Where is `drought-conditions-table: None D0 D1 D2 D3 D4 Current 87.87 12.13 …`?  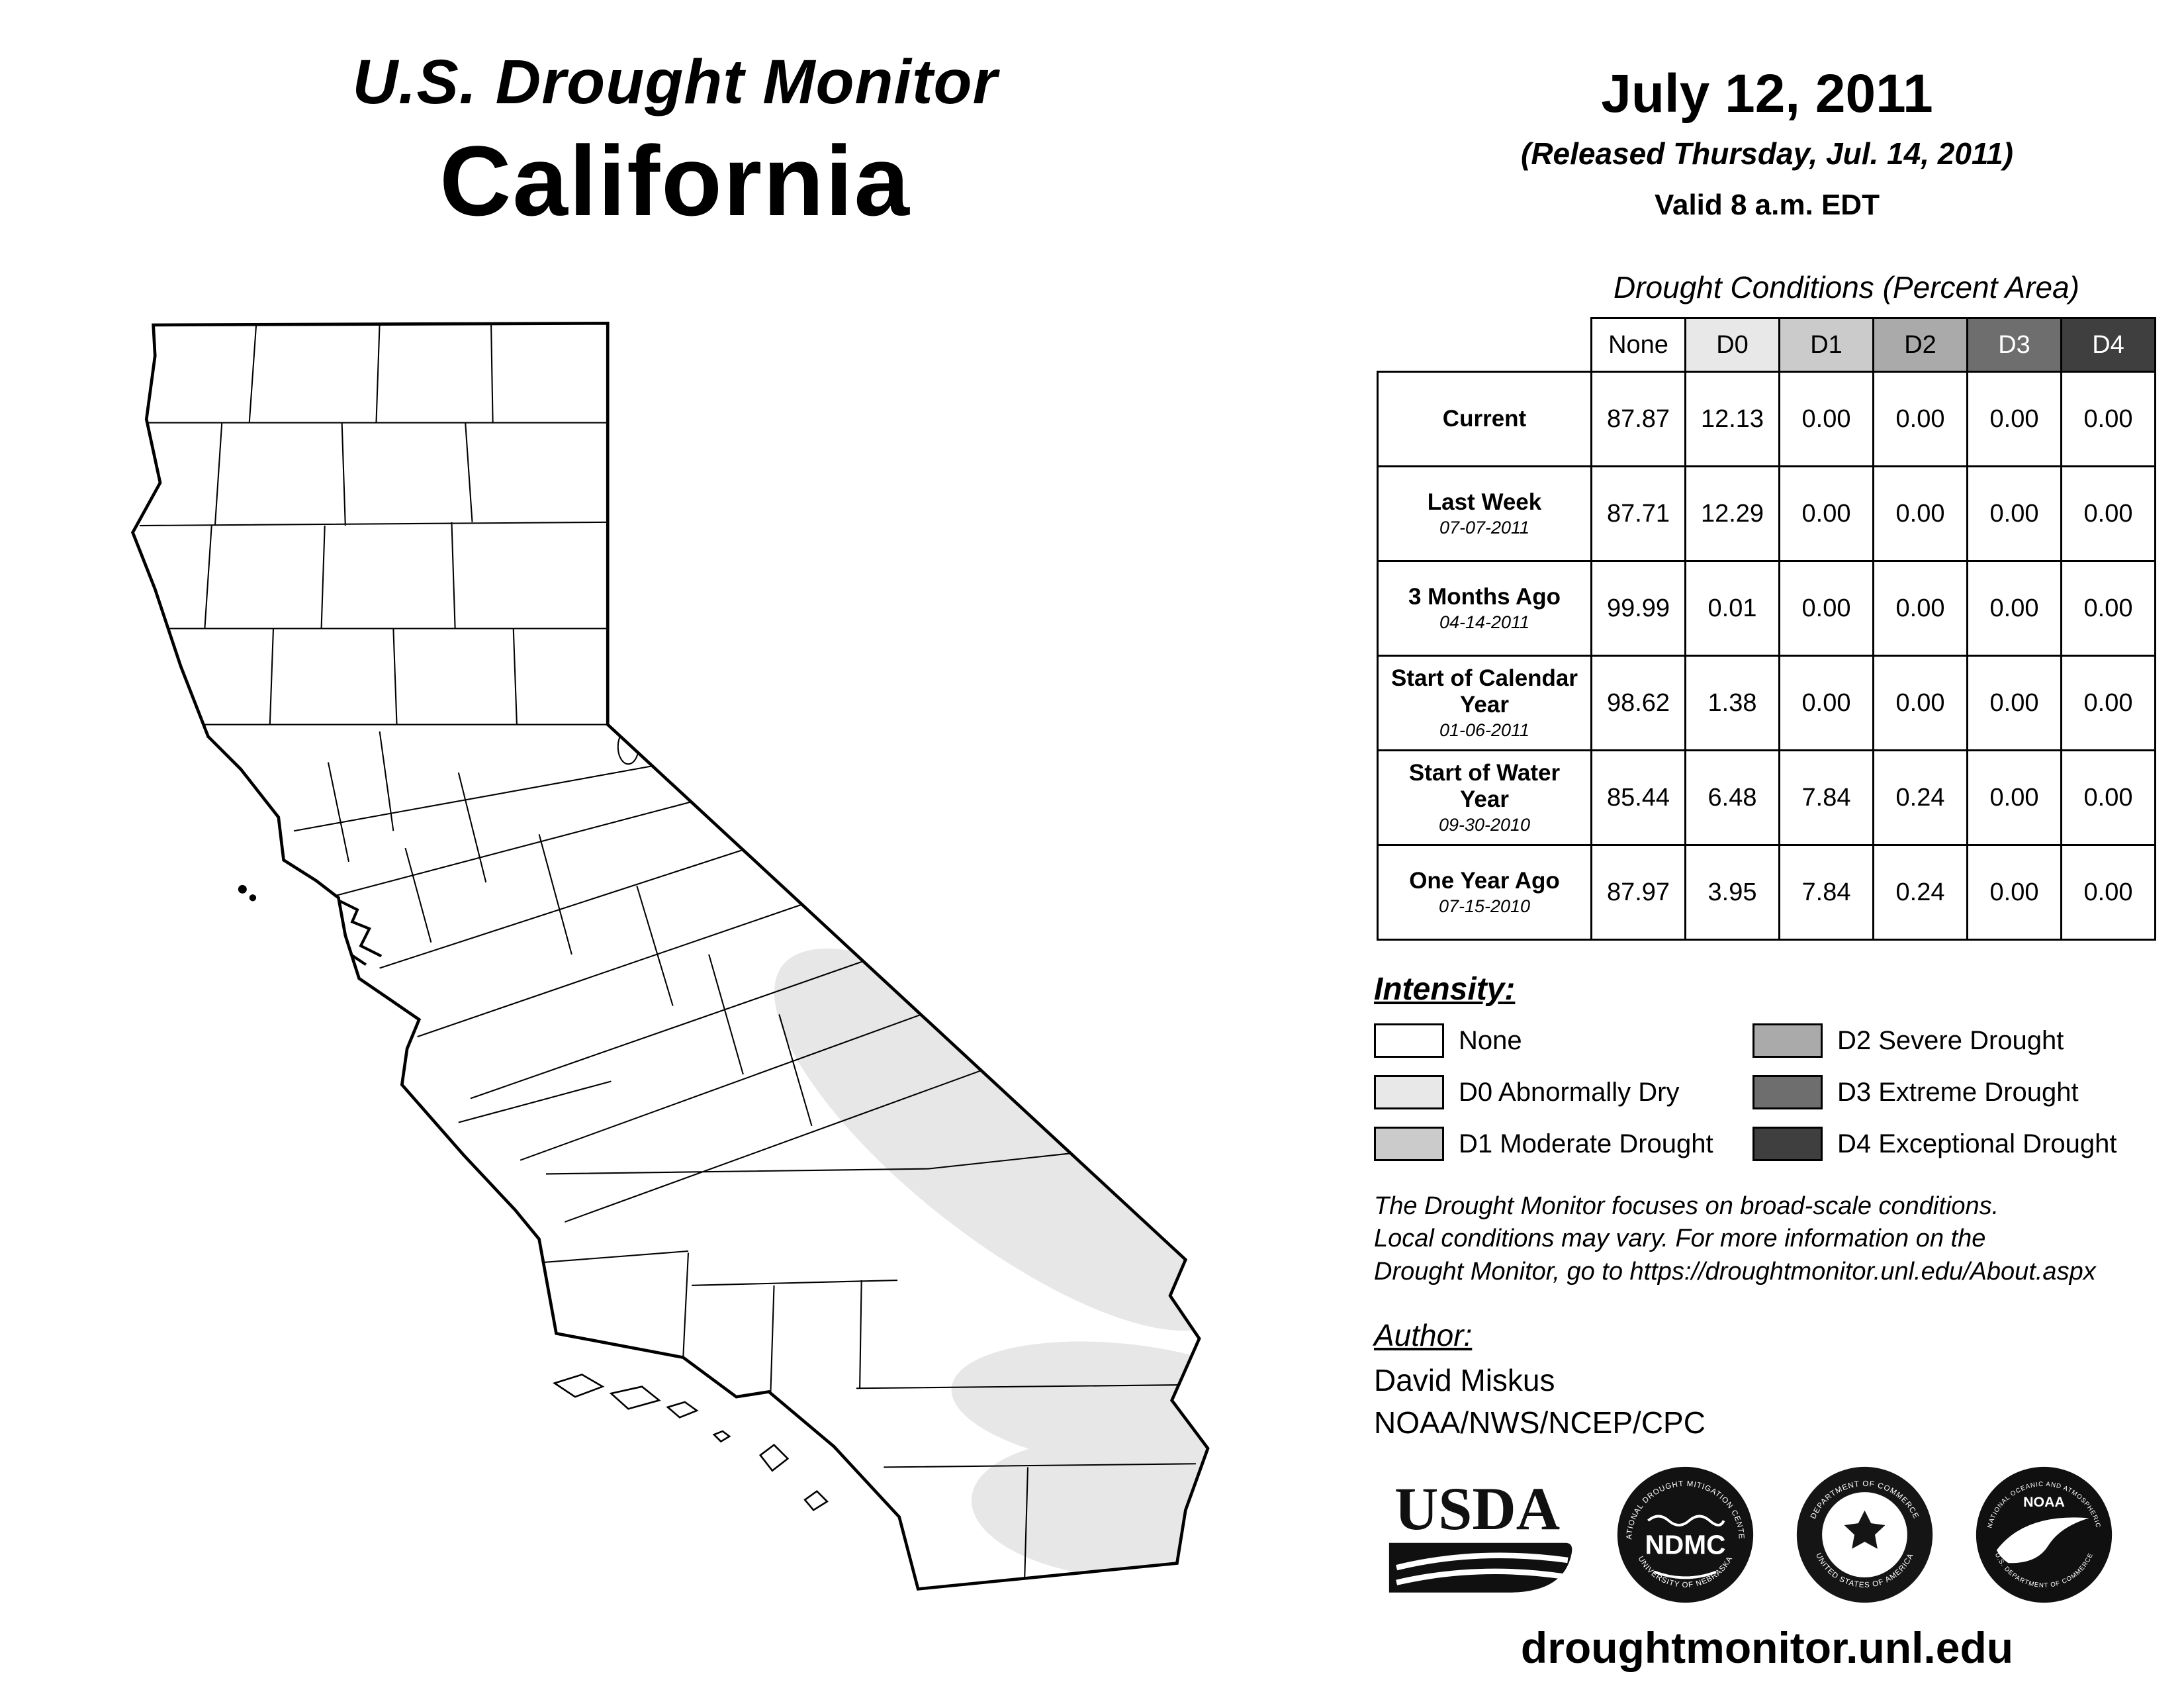
drought-conditions-table: None D0 D1 D2 D3 D4 Current 87.87 12.13 … is located at coordinates (1766, 629).